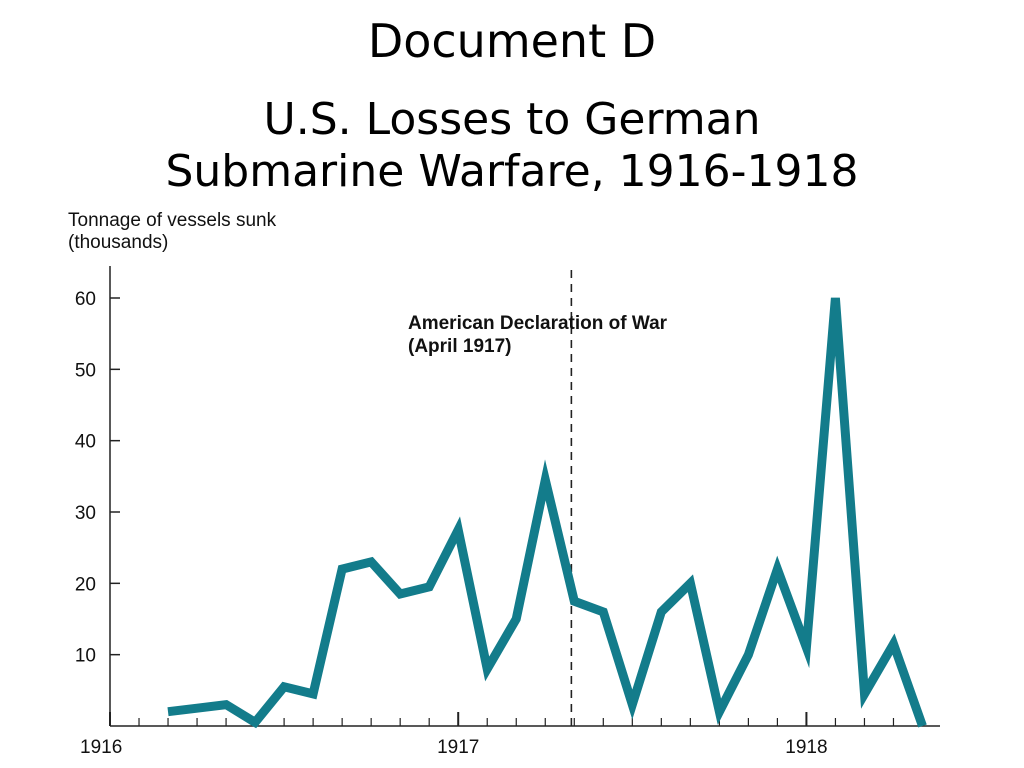 The image size is (1024, 768). I want to click on y-tick-label: 30, so click(85, 513).